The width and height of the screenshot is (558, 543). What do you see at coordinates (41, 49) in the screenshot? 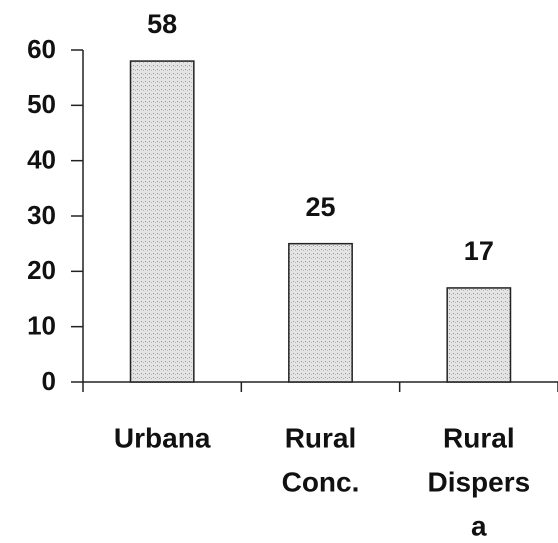
I see `y-tick-label: 60` at bounding box center [41, 49].